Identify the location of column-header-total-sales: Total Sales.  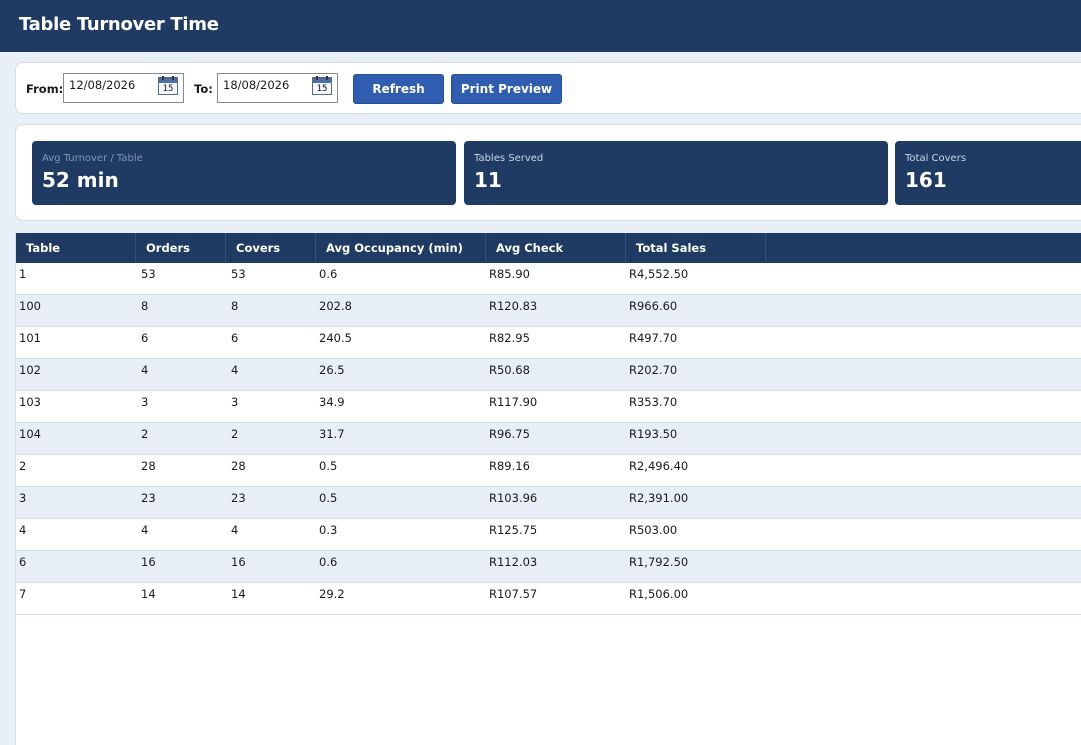
(696, 248).